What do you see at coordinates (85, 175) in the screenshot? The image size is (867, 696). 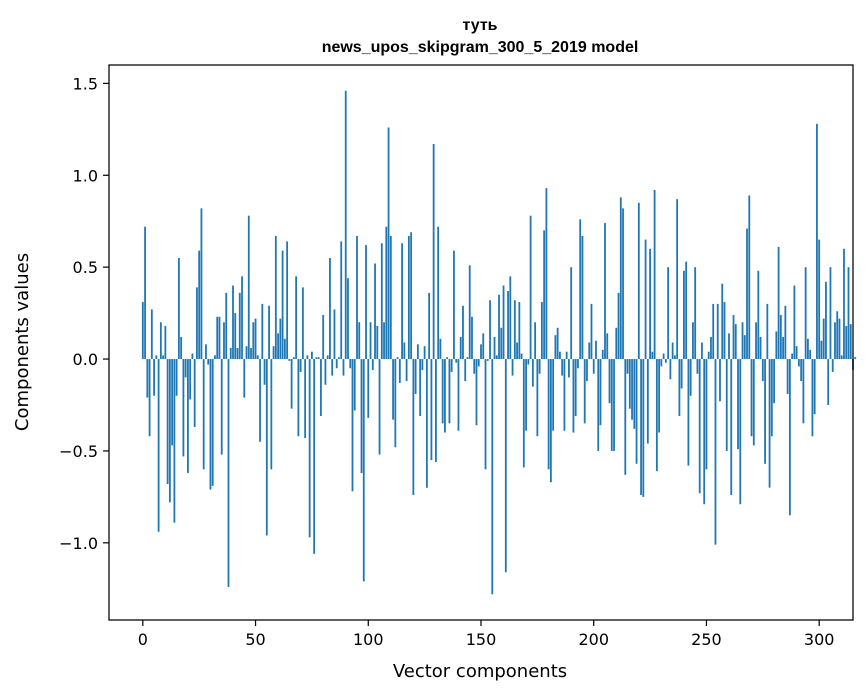 I see `y-tick-label: 1.0` at bounding box center [85, 175].